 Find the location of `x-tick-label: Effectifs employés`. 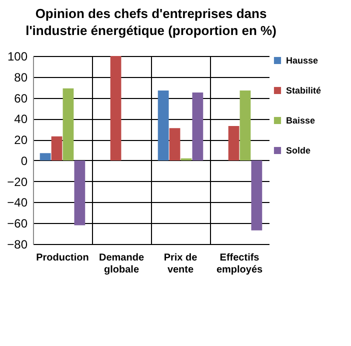

x-tick-label: Effectifs employés is located at coordinates (239, 264).